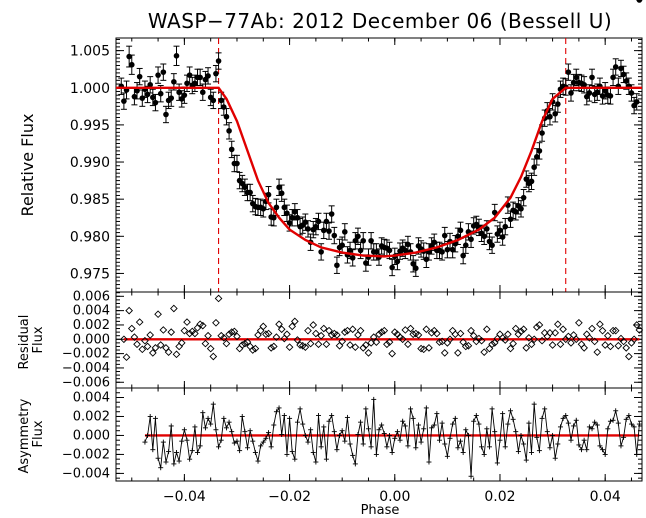 Image resolution: width=646 pixels, height=518 pixels. What do you see at coordinates (31, 339) in the screenshot?
I see `residual-ylabel: Residual Flux` at bounding box center [31, 339].